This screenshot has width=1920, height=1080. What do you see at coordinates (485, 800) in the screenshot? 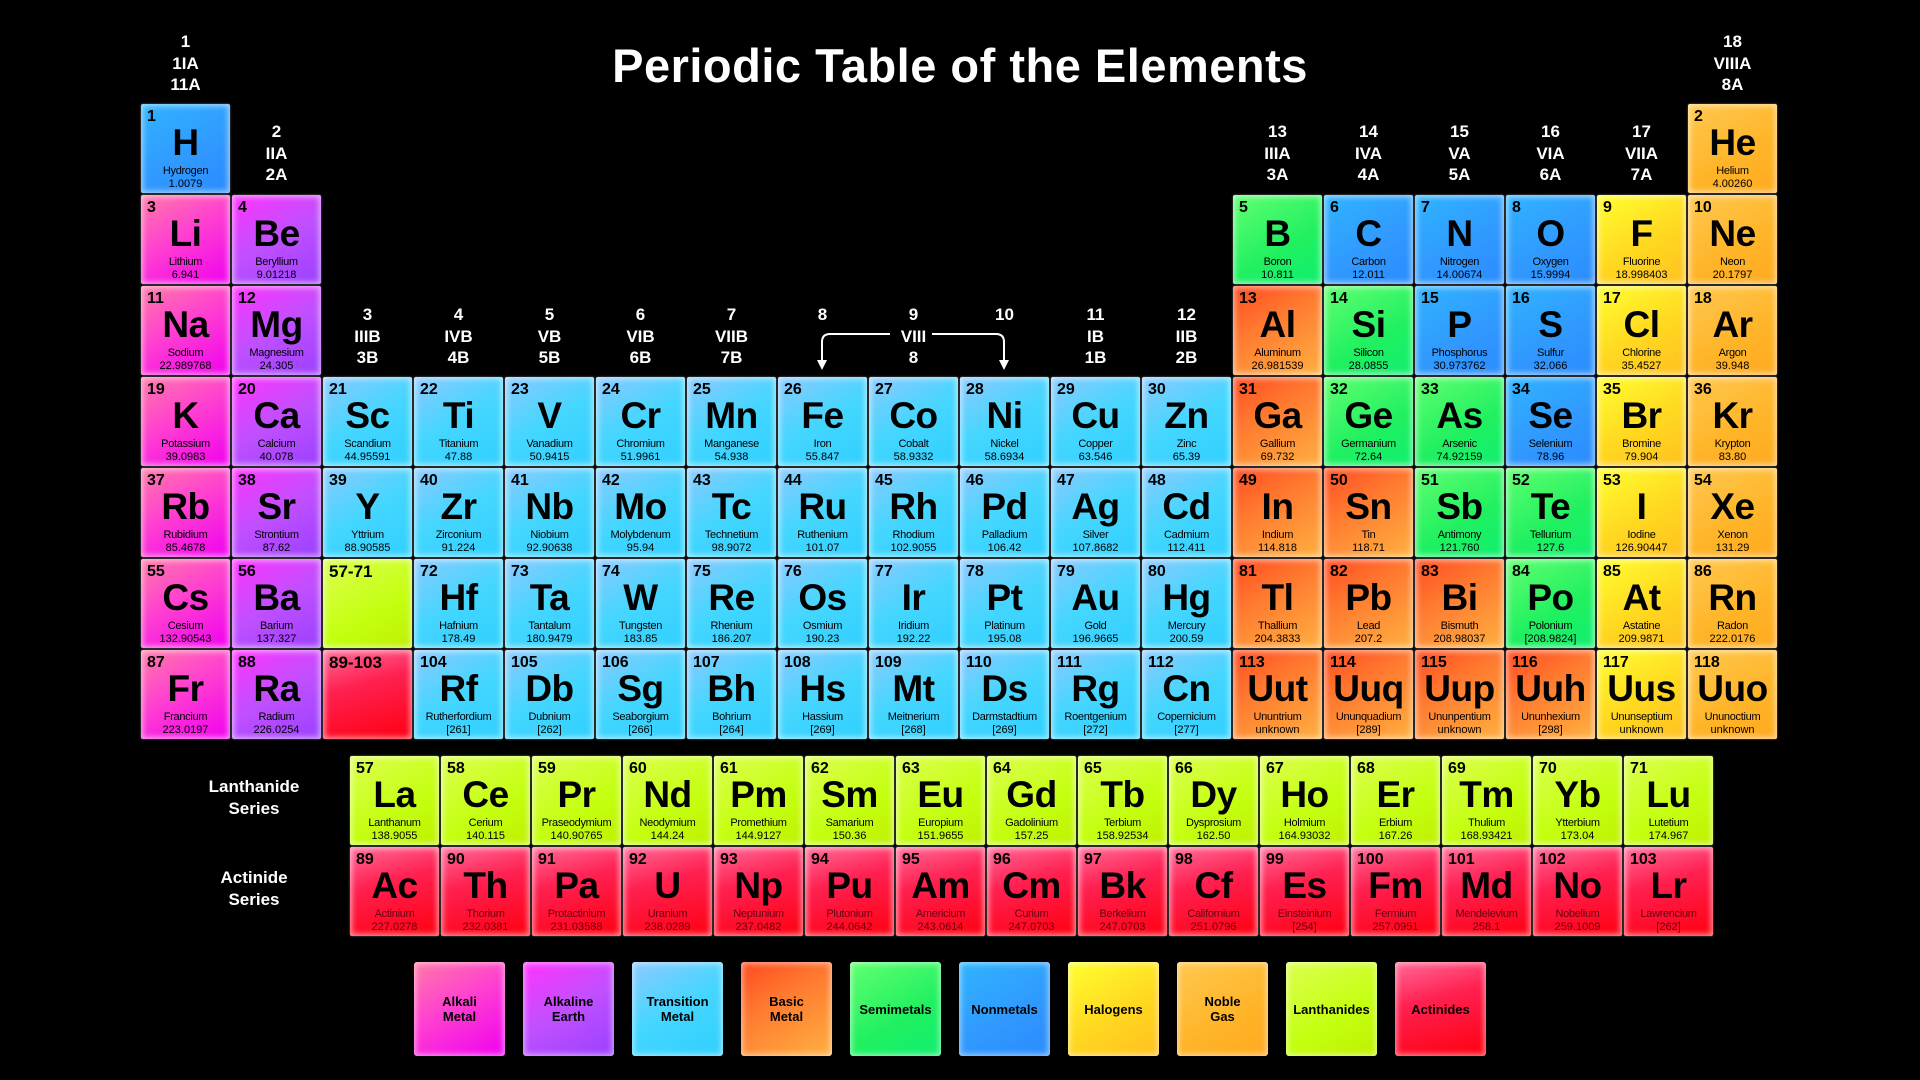
I see `element-cell-ce: 58 Ce Cerium 140.115` at bounding box center [485, 800].